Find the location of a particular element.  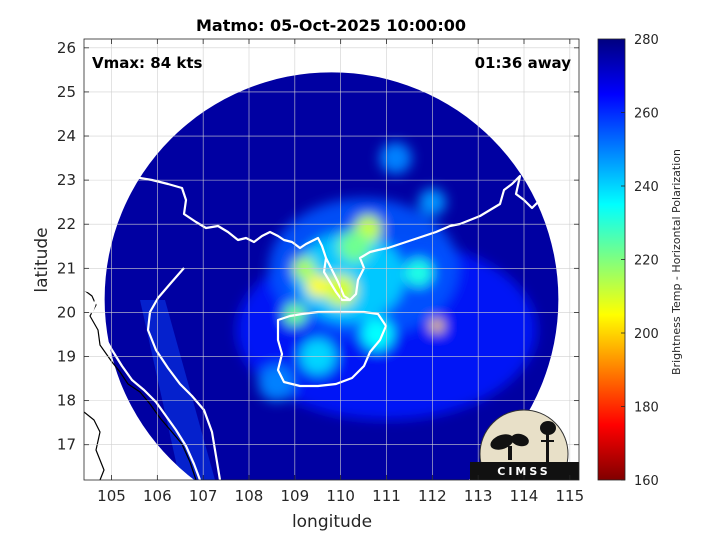

y-tick-label-21: 21 is located at coordinates (66, 268).